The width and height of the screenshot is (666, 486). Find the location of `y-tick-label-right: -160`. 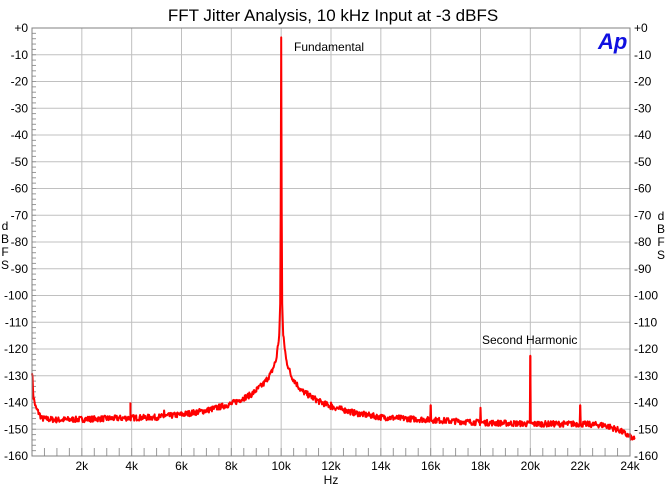

y-tick-label-right: -160 is located at coordinates (646, 456).